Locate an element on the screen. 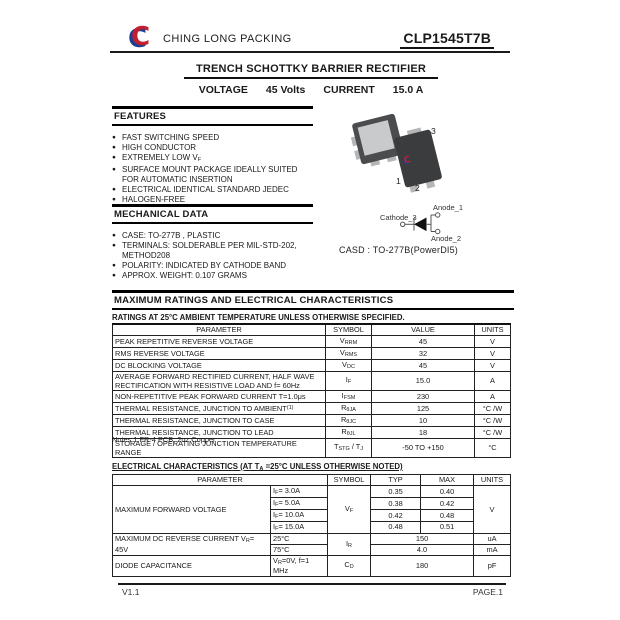 The width and height of the screenshot is (620, 620). table-header-row: PARAMETER SYMBOL VALUE UNITS is located at coordinates (311, 329).